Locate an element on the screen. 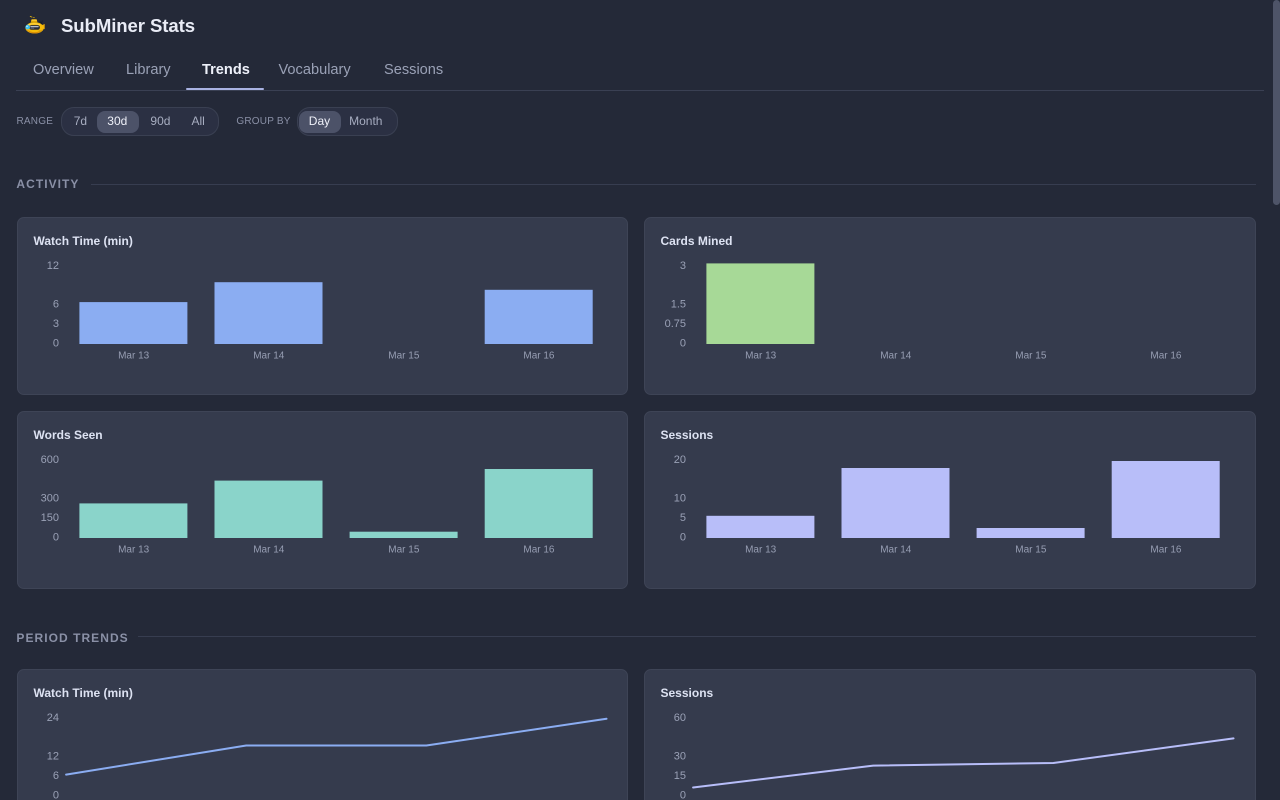 Image resolution: width=1280 pixels, height=800 pixels. svg-text: 60 is located at coordinates (680, 718).